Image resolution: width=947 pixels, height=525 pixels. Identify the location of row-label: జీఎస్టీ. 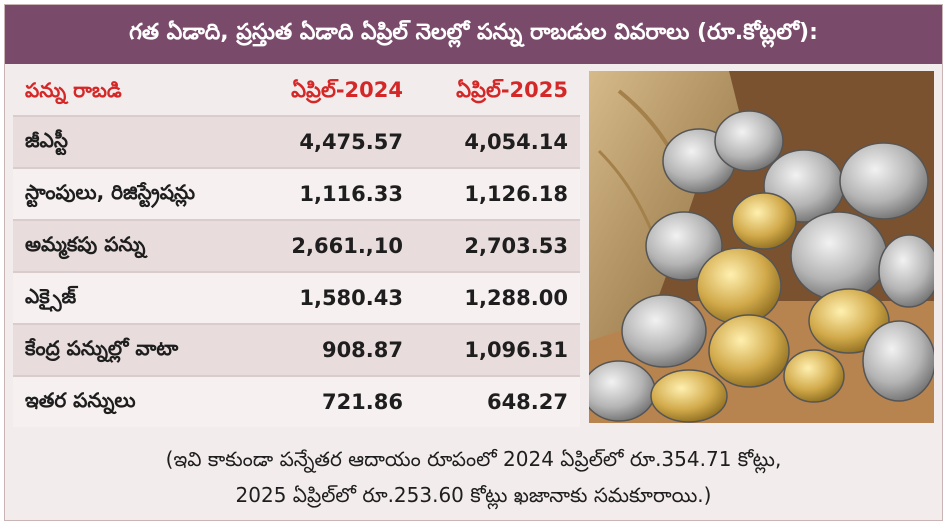
(130, 142).